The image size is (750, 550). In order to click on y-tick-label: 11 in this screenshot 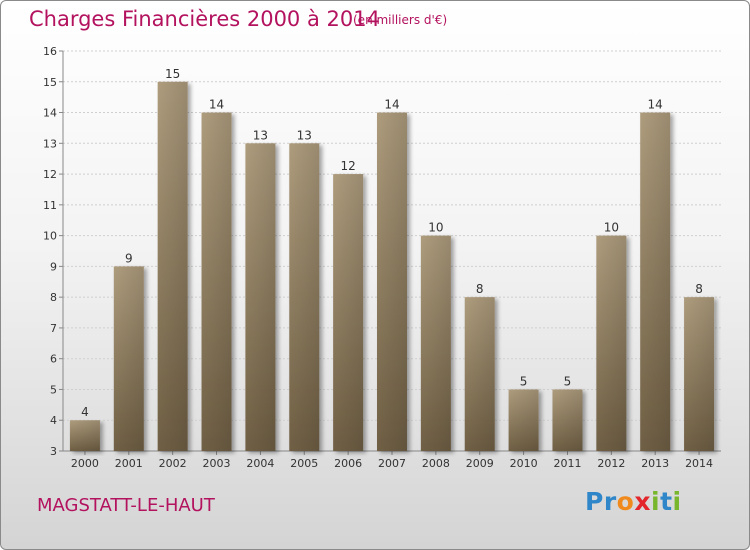, I will do `click(50, 205)`.